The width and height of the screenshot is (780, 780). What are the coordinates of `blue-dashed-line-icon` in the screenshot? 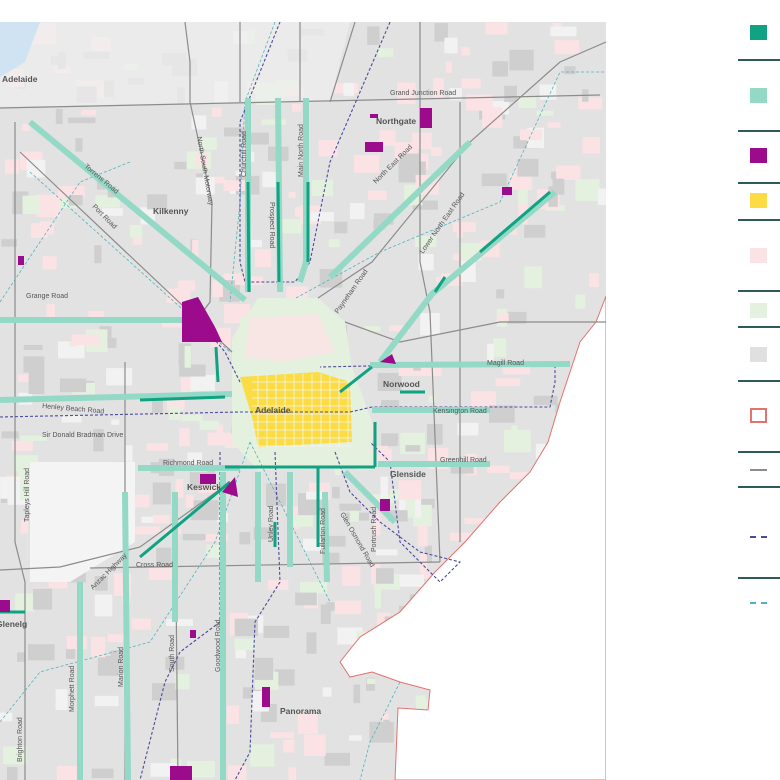 It's located at (758, 537).